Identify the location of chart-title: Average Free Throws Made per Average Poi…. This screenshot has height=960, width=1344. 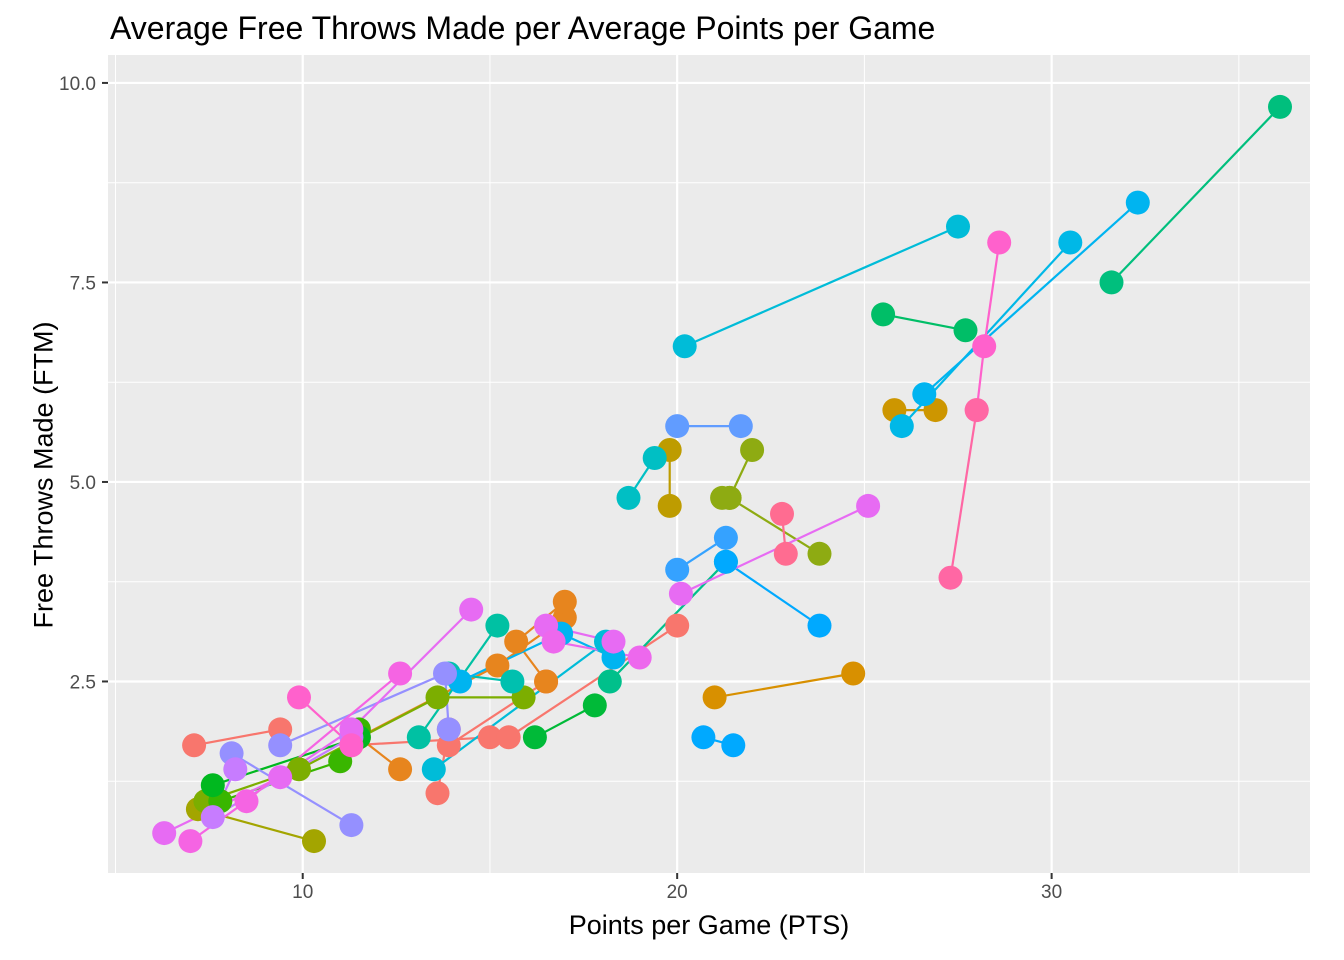
(523, 28).